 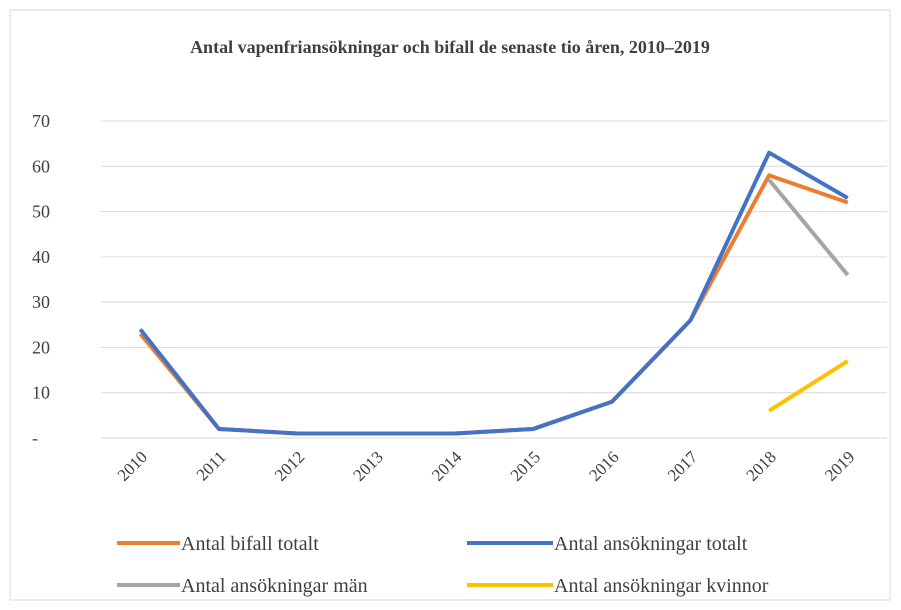 I want to click on y-tick-label: 10, so click(x=41, y=393).